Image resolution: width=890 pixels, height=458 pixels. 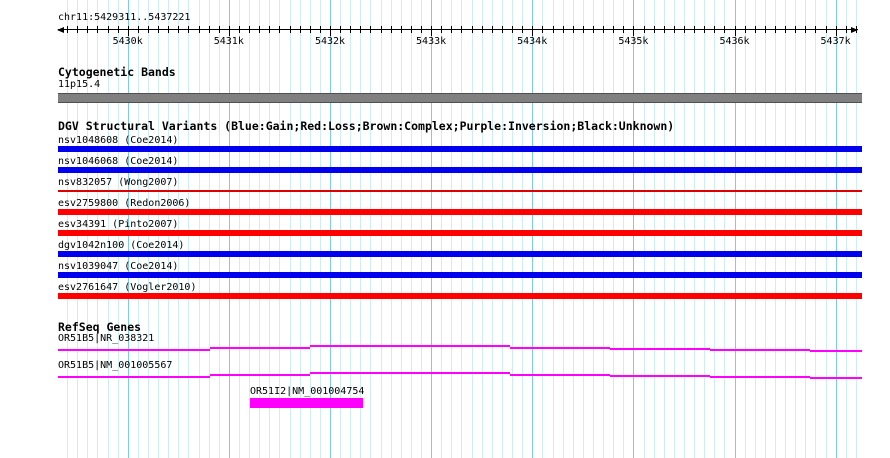 What do you see at coordinates (121, 245) in the screenshot?
I see `variant-label: dgv1042n100 (Coe2014)` at bounding box center [121, 245].